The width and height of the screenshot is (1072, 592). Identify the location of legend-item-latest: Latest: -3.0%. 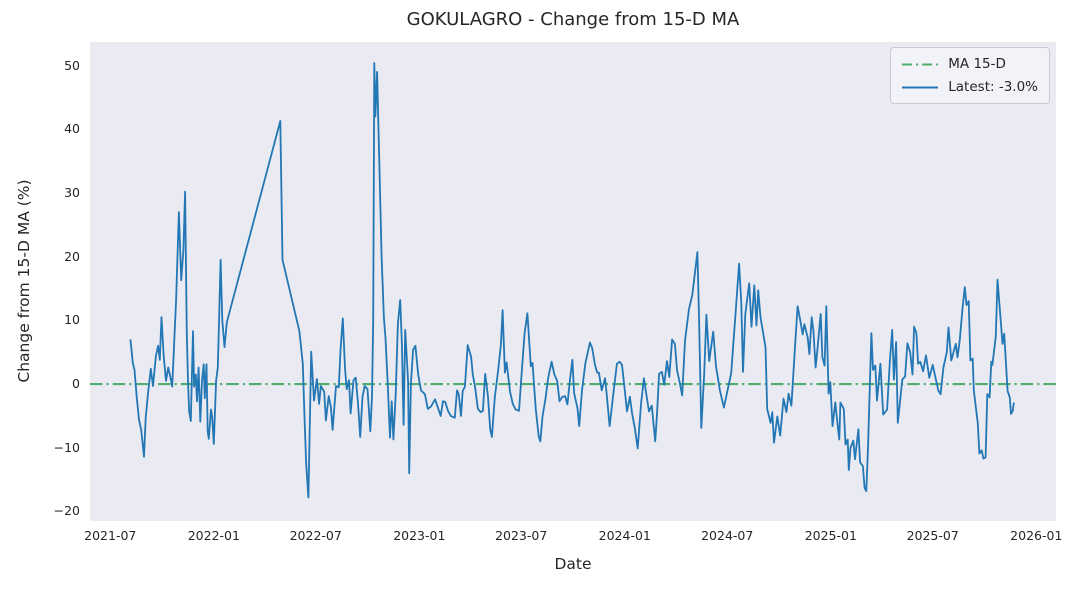
(969, 87).